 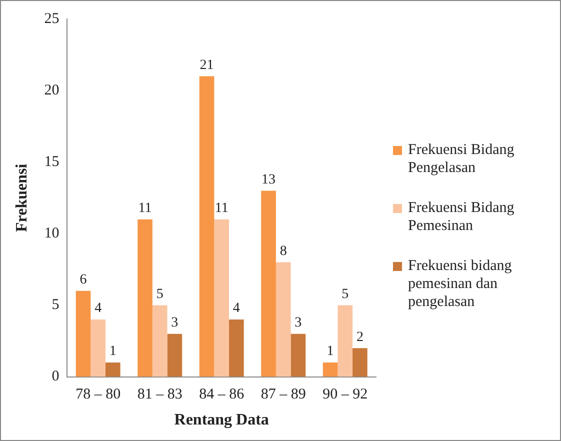 What do you see at coordinates (345, 394) in the screenshot?
I see `x-tick-label: 90 – 92` at bounding box center [345, 394].